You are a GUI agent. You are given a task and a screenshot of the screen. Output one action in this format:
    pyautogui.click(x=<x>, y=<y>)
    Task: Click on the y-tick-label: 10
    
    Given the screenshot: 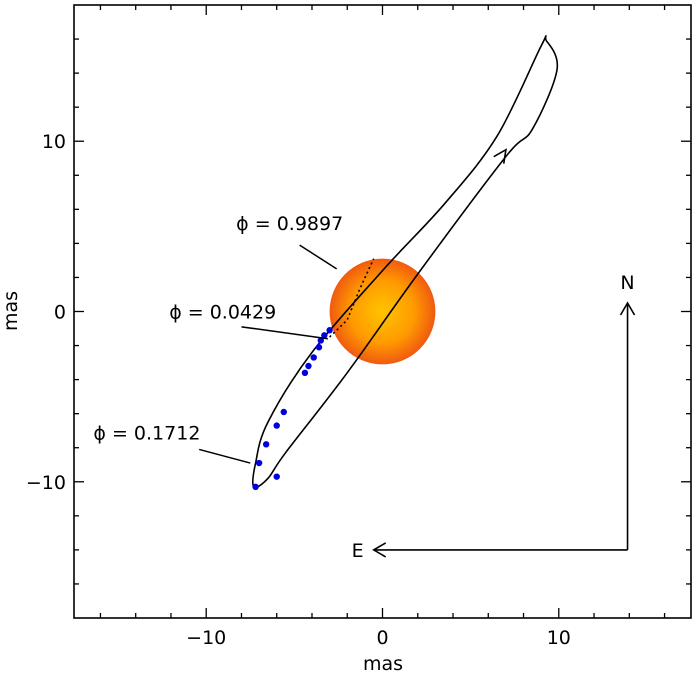 What is the action you would take?
    pyautogui.click(x=54, y=142)
    